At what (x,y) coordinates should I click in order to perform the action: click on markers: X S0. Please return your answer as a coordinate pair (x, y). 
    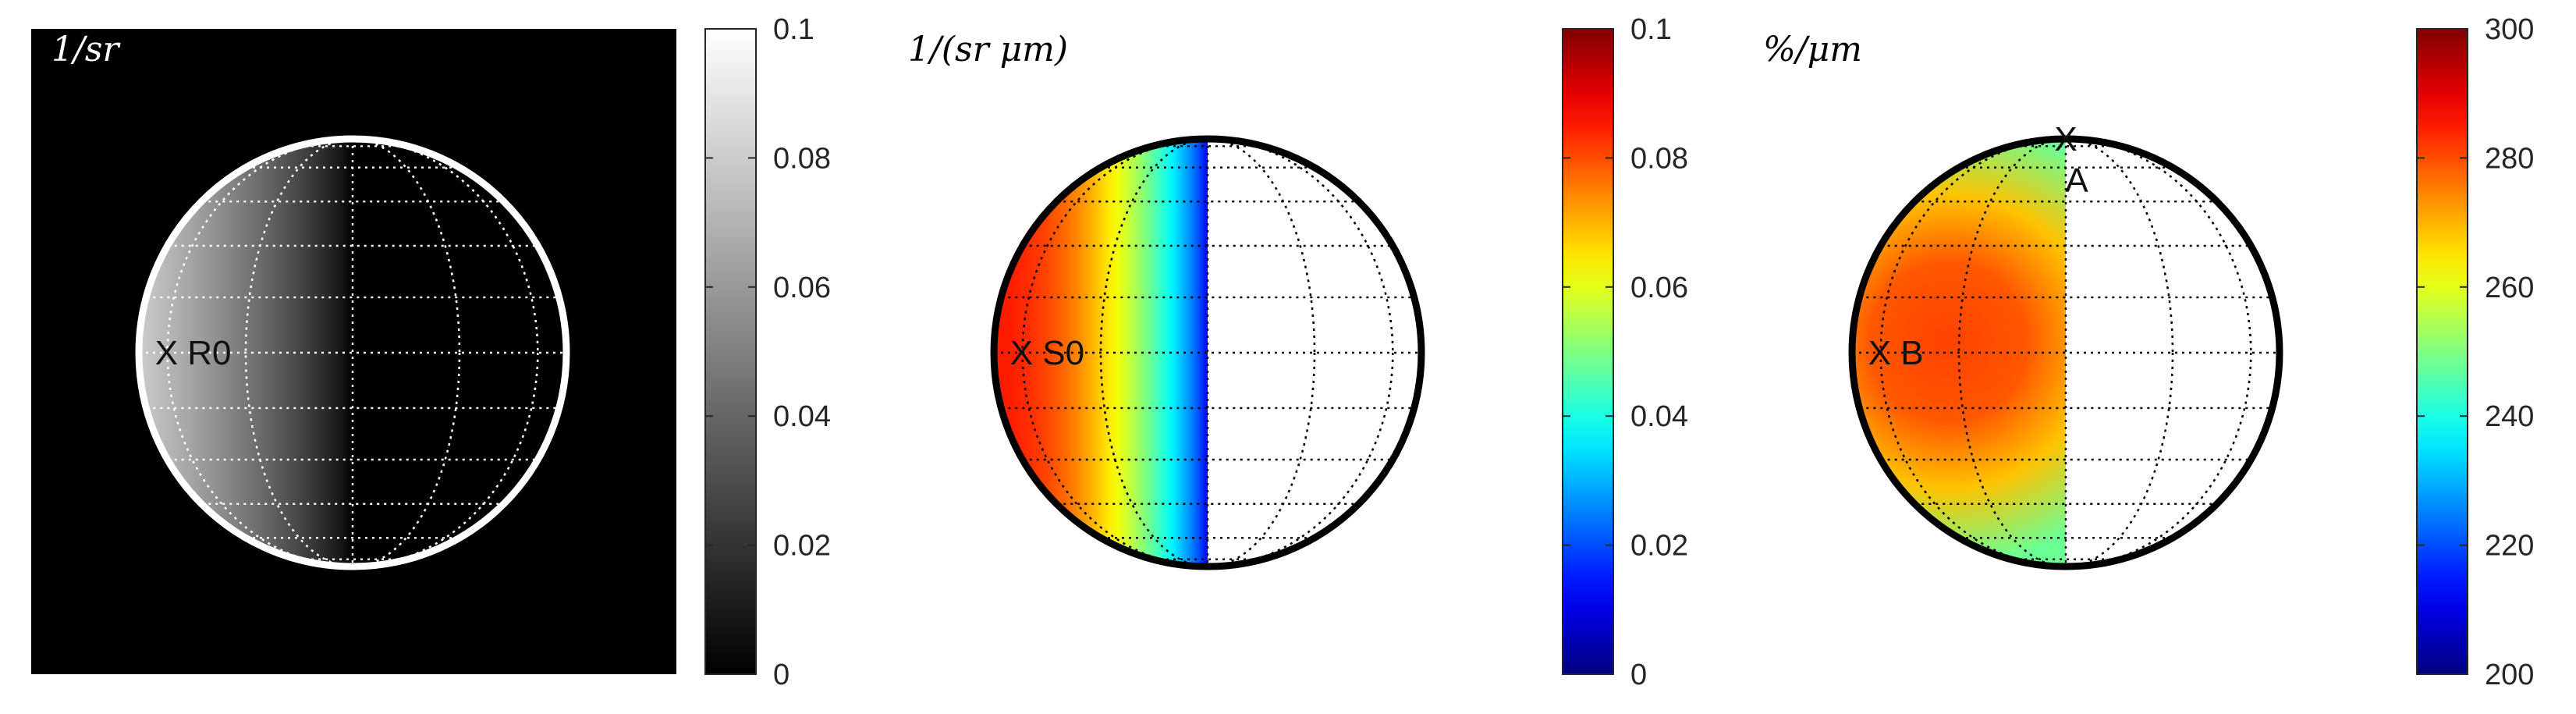
    Looking at the image, I should click on (1207, 353).